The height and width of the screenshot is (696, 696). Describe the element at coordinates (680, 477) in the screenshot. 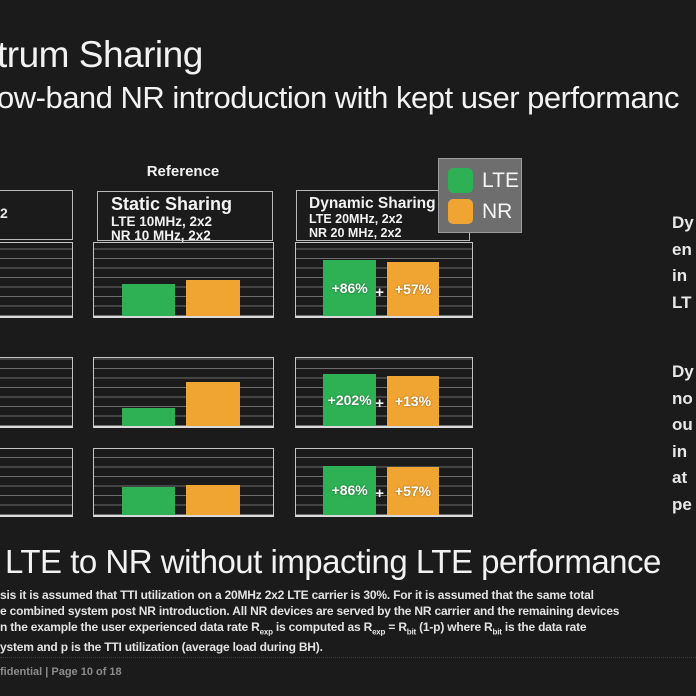

I see `note-fragment: at` at that location.